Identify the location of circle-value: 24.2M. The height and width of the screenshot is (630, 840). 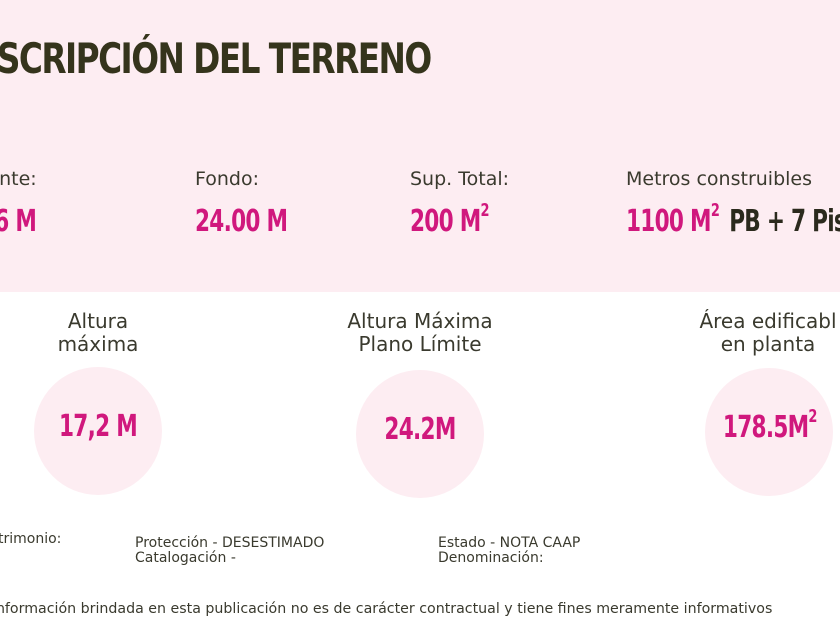
(420, 429).